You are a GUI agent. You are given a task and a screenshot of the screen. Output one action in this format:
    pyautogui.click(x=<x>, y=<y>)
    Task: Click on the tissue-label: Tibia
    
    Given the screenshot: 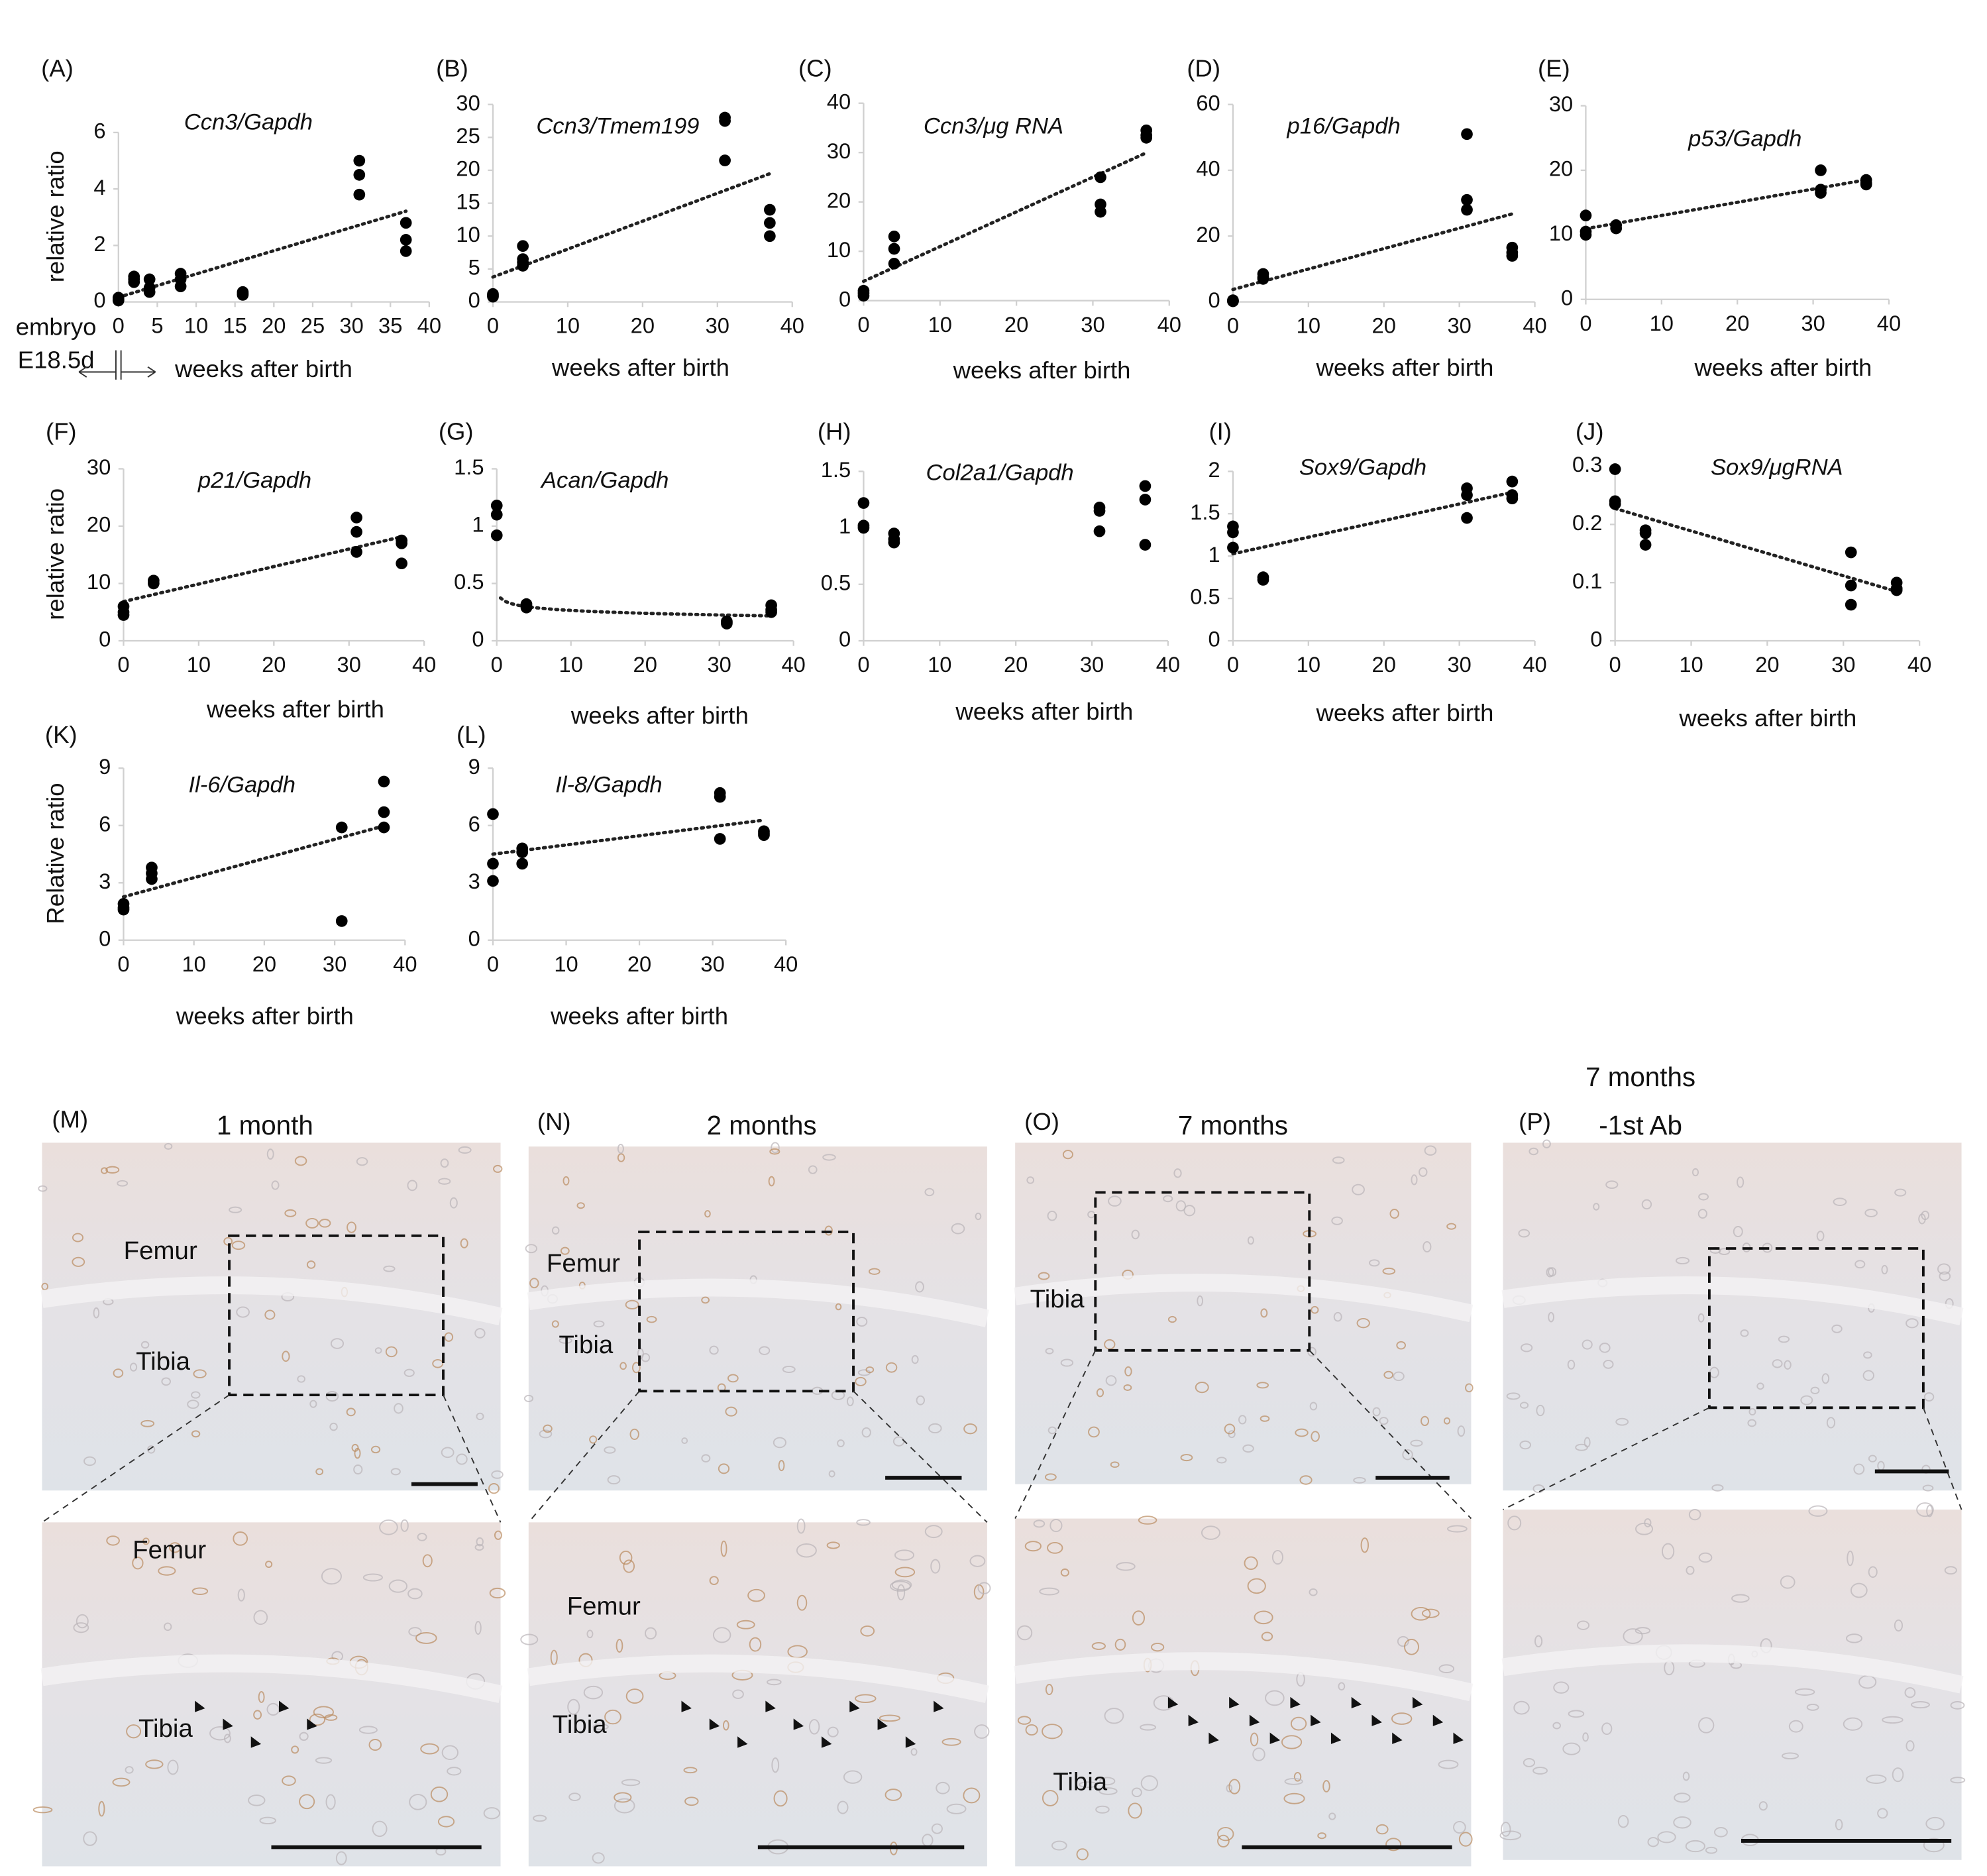 What is the action you would take?
    pyautogui.click(x=163, y=1361)
    